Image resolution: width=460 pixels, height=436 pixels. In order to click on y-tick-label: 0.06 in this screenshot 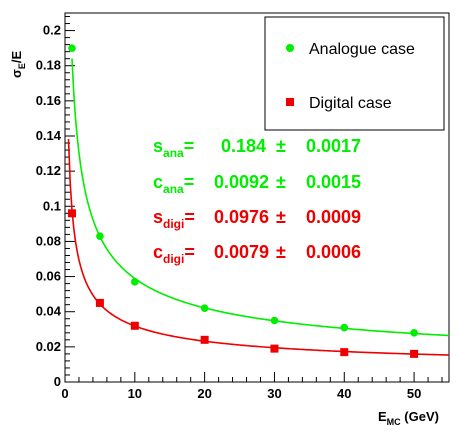, I will do `click(48, 276)`.